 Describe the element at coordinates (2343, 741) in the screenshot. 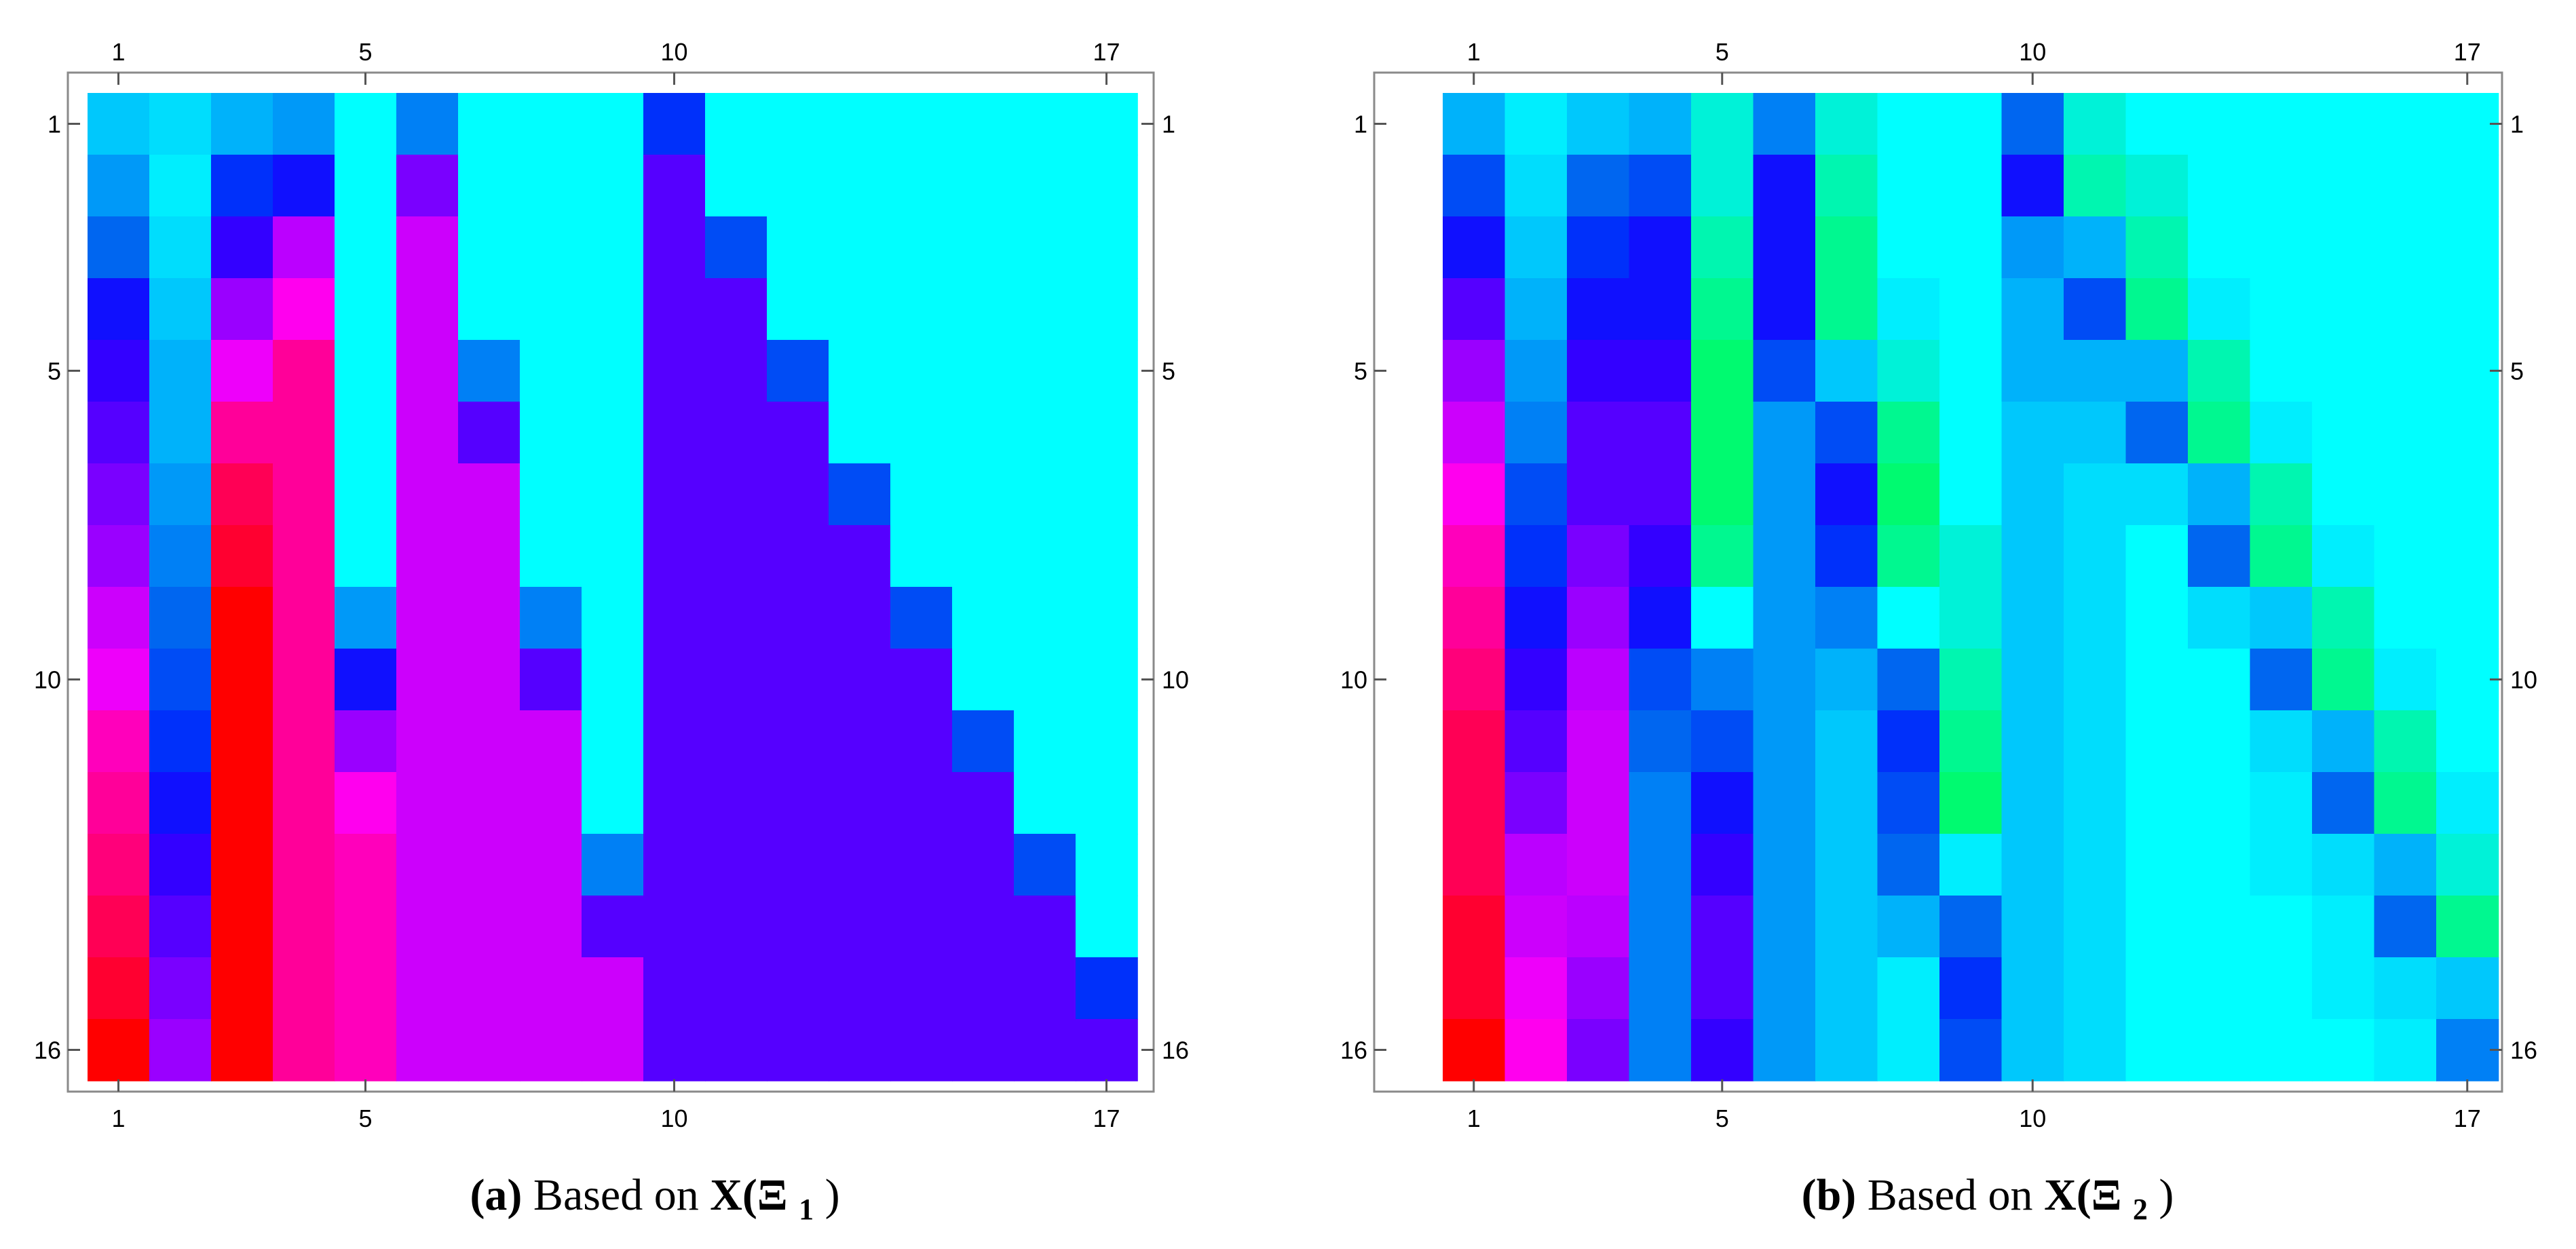

I see `heatmap-b-cell-r11-c15` at that location.